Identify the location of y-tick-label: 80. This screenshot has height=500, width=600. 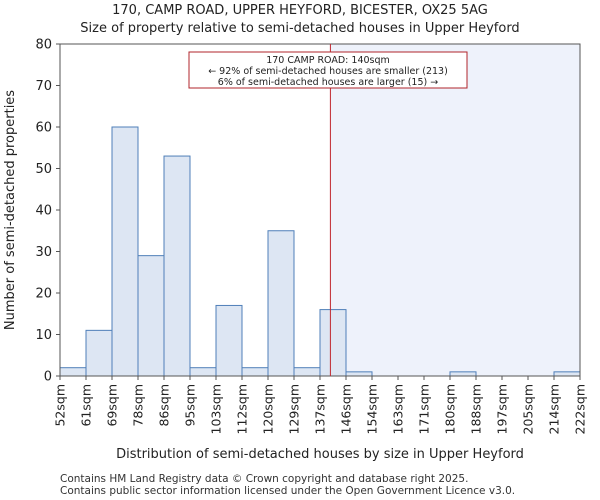
(43, 45).